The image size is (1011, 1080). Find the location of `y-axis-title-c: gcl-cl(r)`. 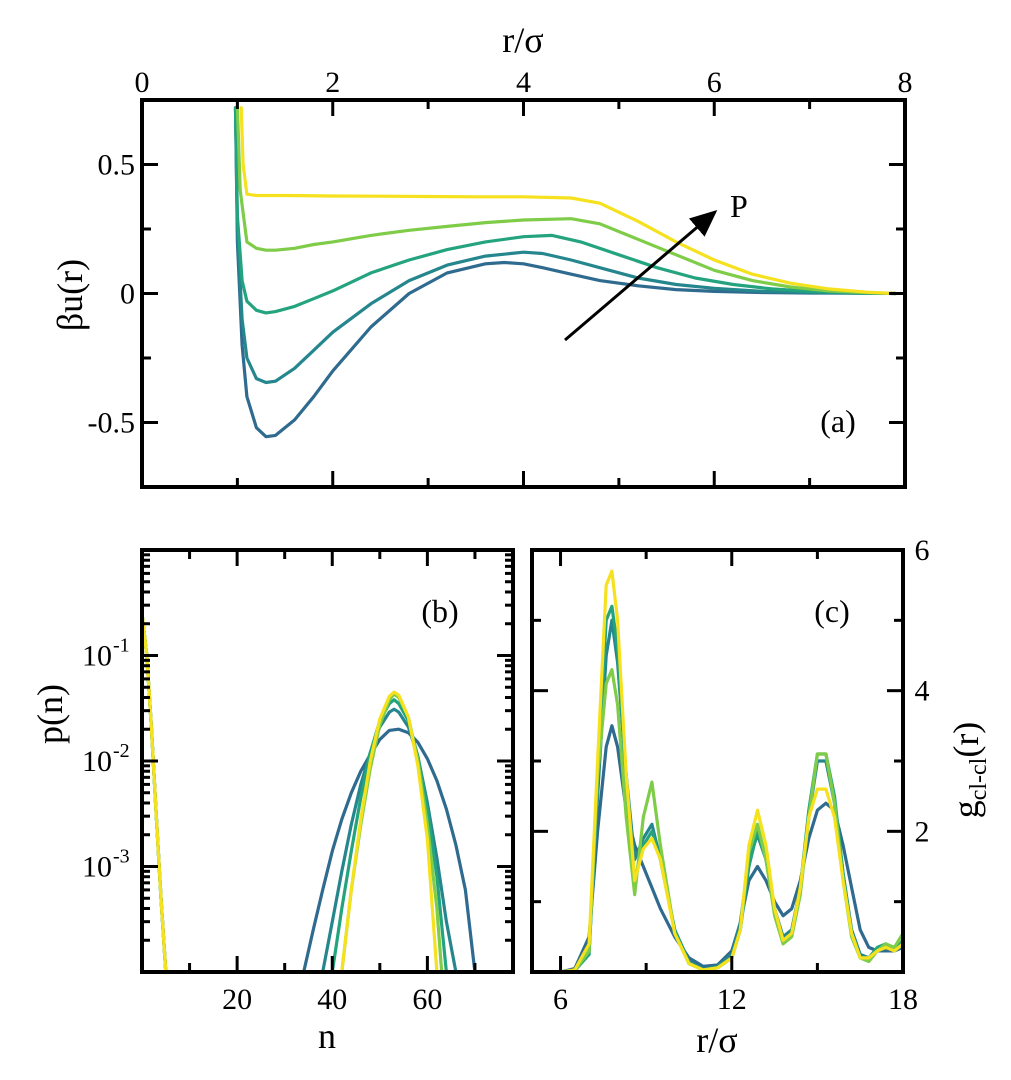

y-axis-title-c: gcl-cl(r) is located at coordinates (969, 770).